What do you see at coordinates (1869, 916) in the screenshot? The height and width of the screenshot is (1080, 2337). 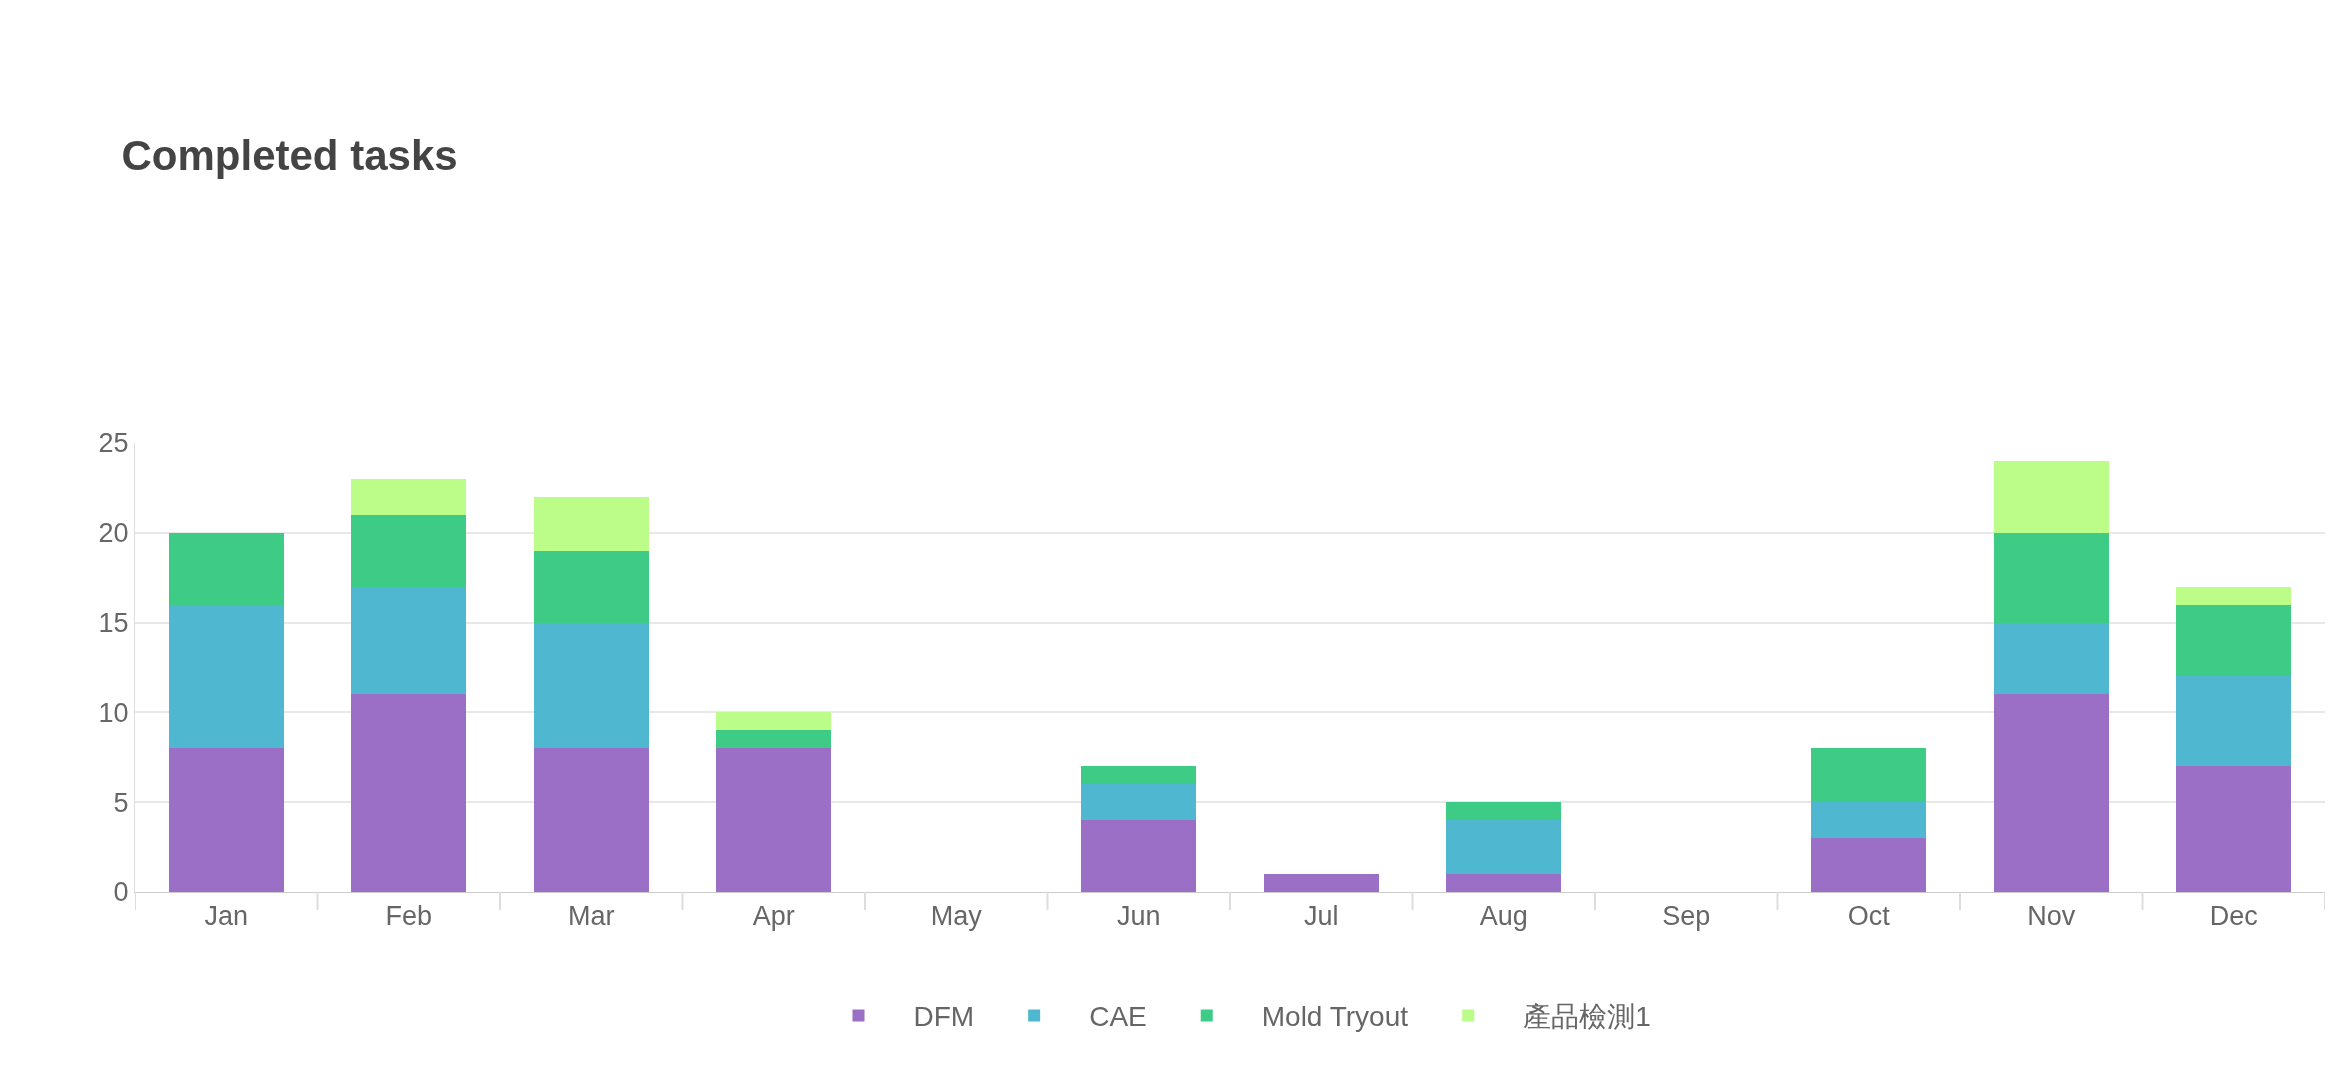 I see `x-tick-label: Oct` at bounding box center [1869, 916].